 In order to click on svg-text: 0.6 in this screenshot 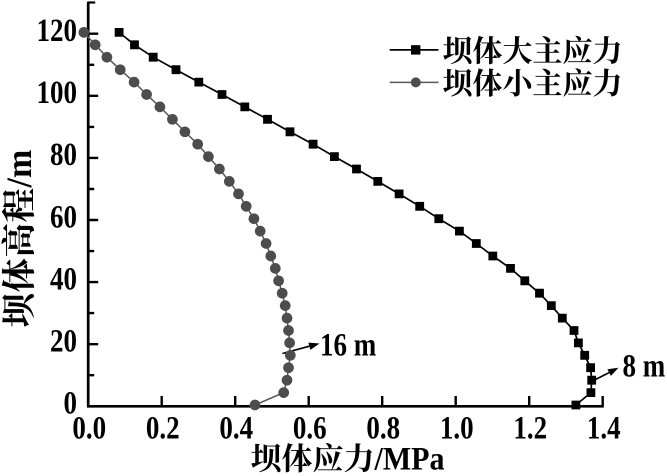, I will do `click(310, 427)`.